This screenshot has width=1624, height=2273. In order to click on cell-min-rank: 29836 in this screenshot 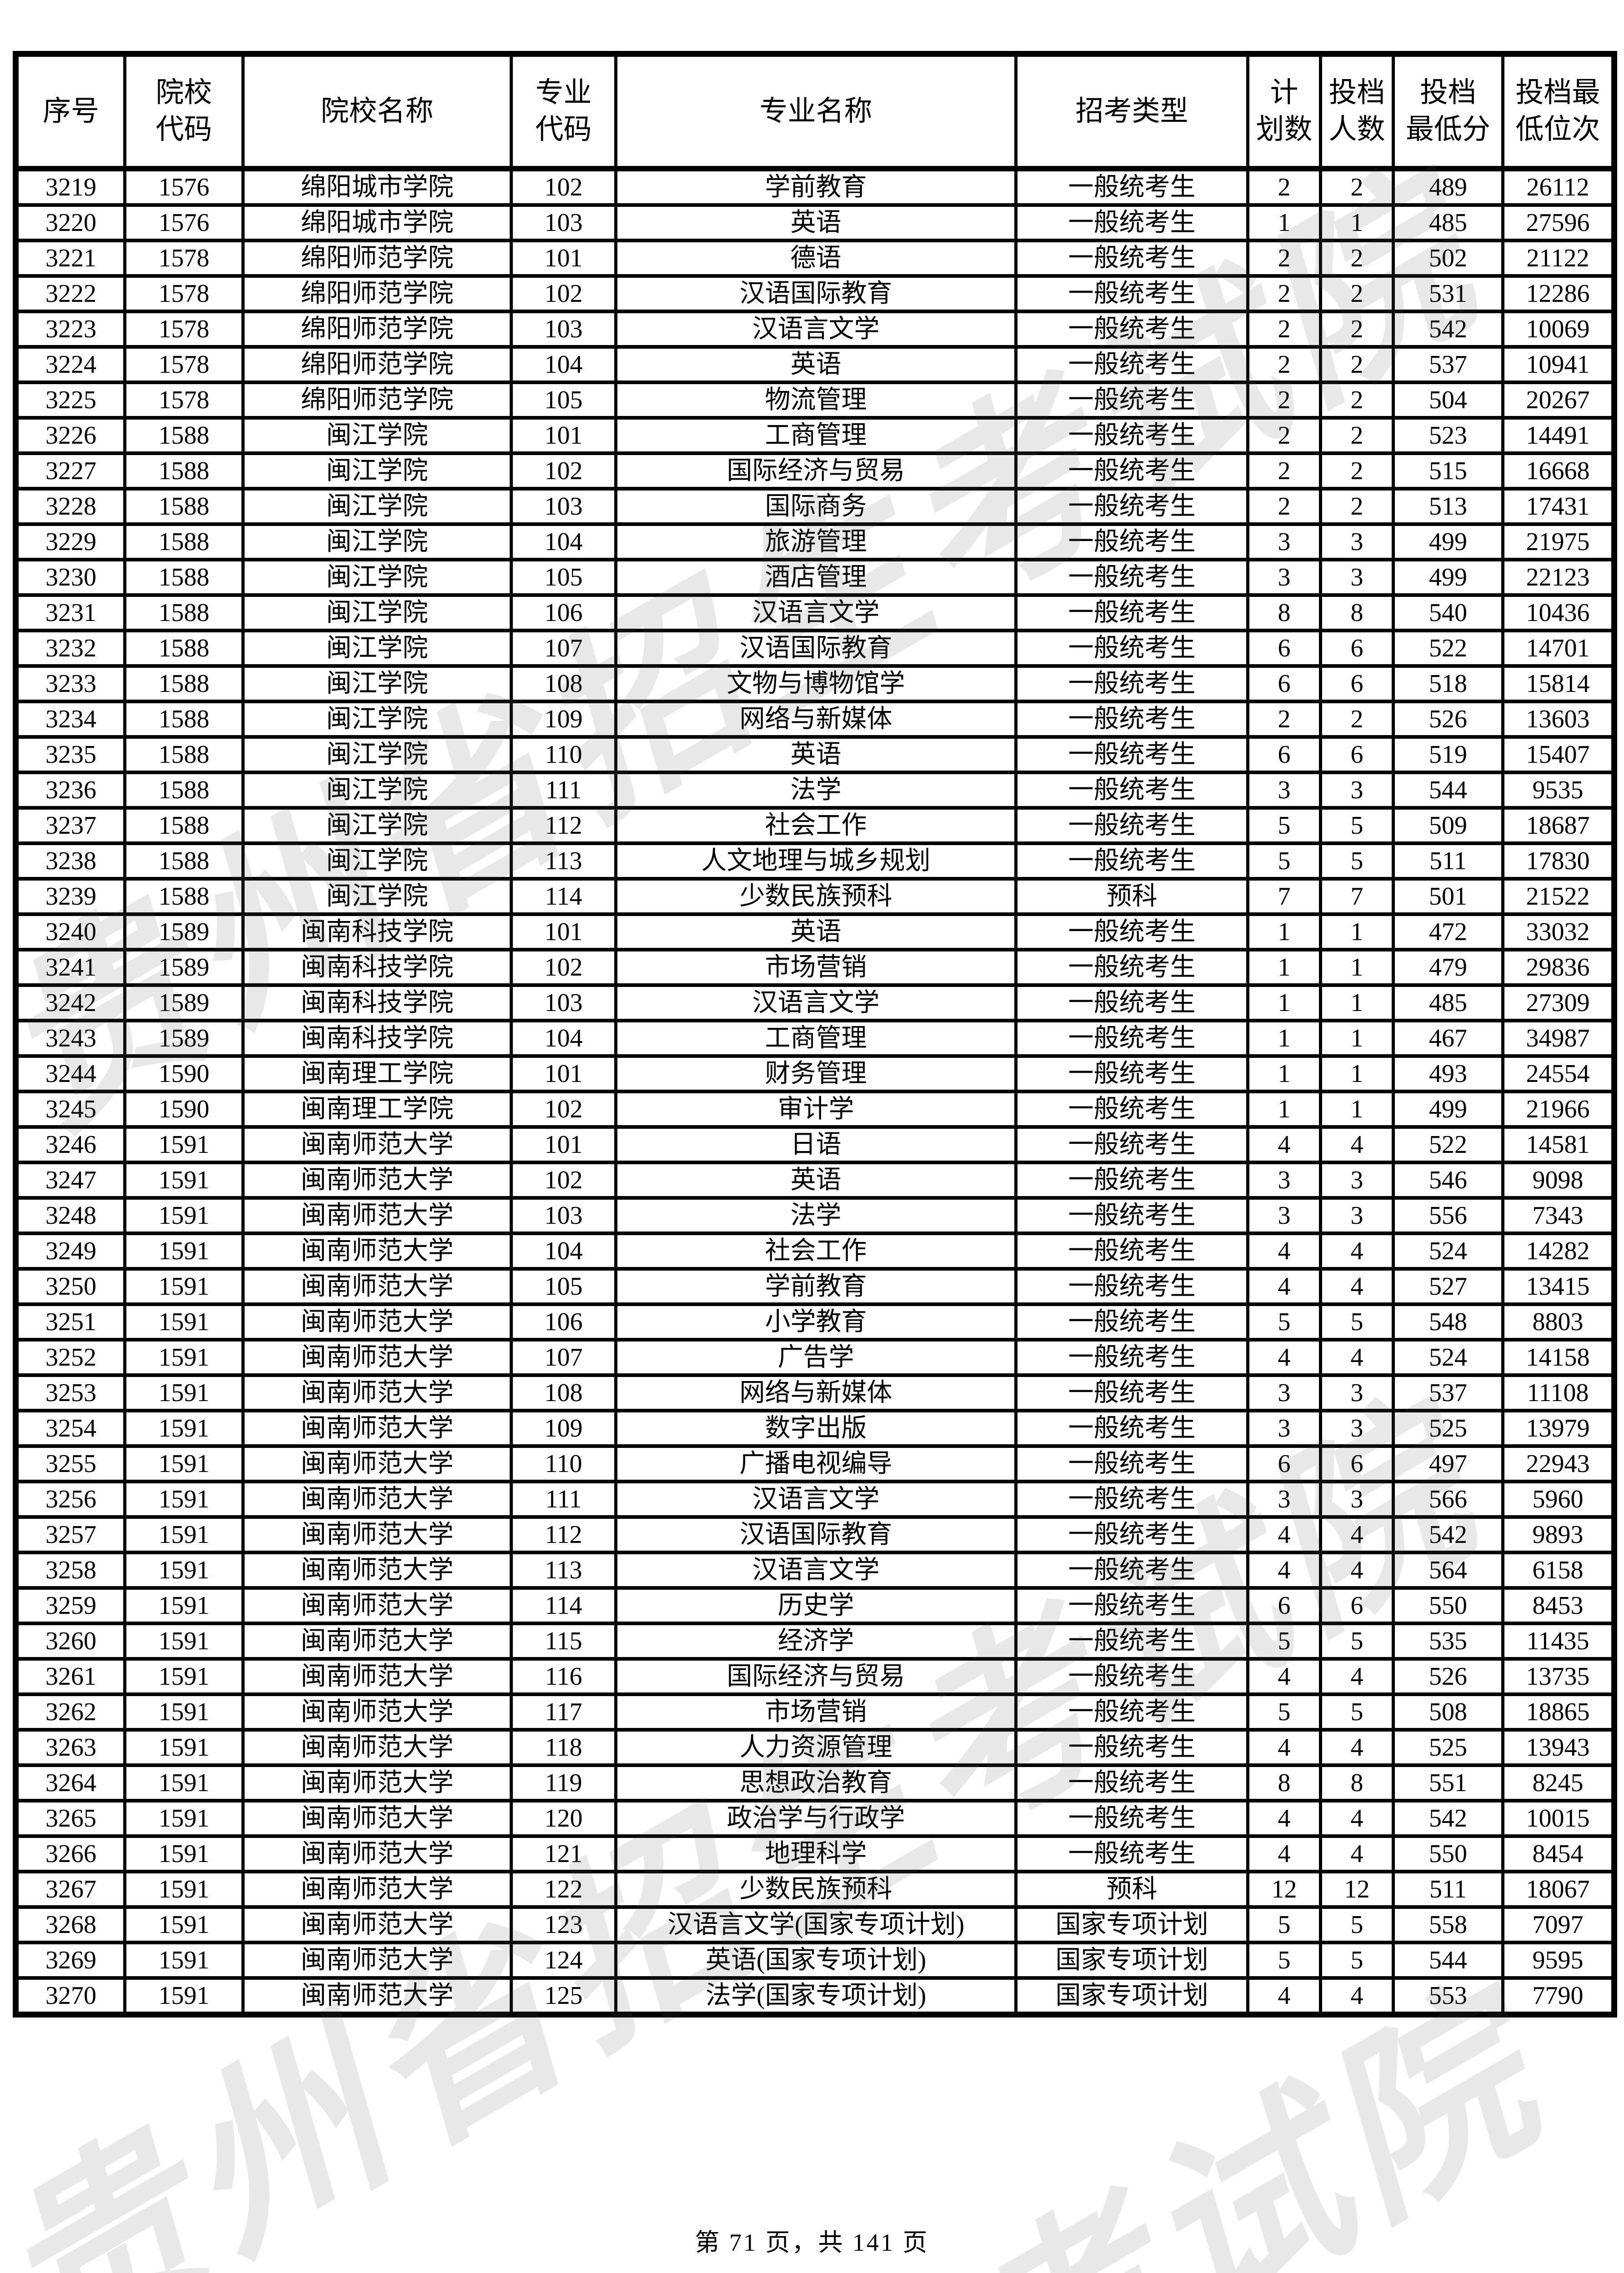, I will do `click(1558, 967)`.